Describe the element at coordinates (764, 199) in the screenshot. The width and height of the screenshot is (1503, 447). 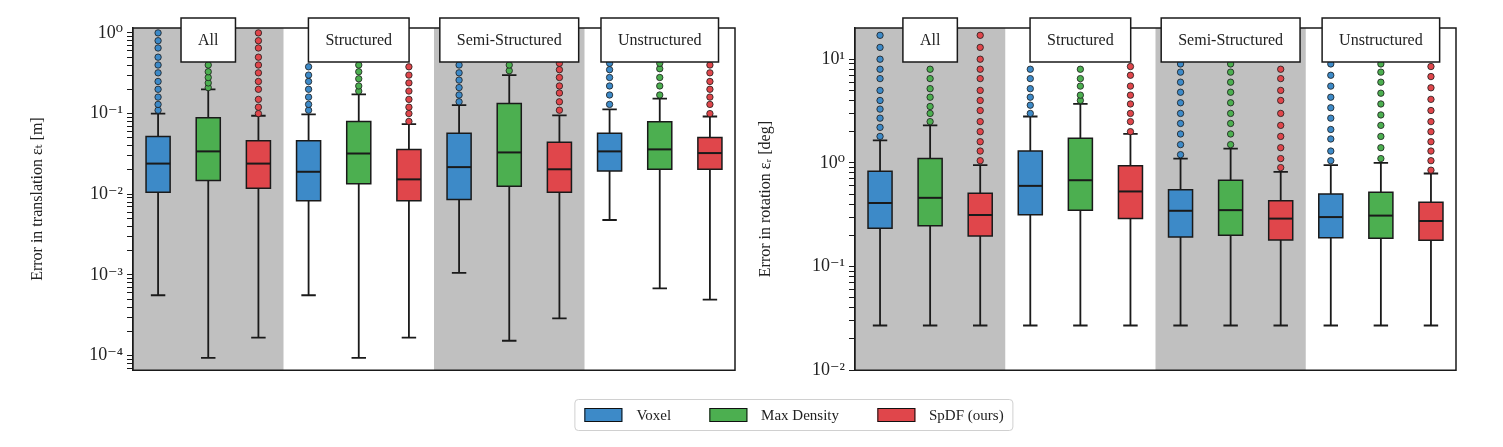
I see `y-axis-title: Error in rotation εᵣ [deg]` at that location.